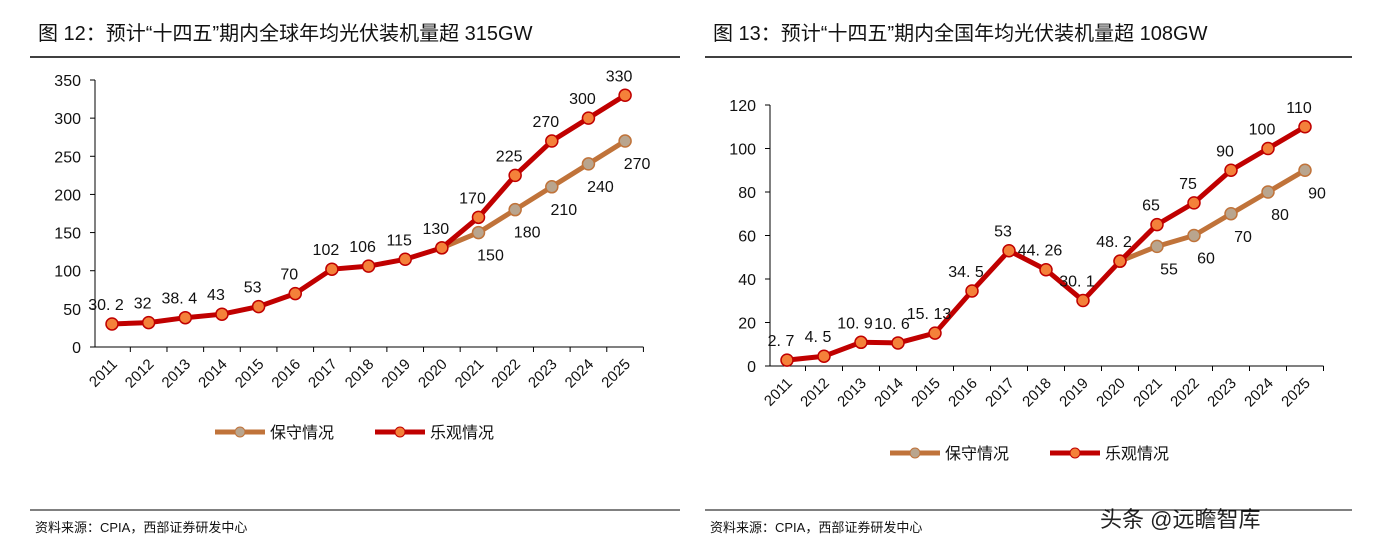 The image size is (1379, 552). What do you see at coordinates (929, 314) in the screenshot?
I see `data-label: 15. 13` at bounding box center [929, 314].